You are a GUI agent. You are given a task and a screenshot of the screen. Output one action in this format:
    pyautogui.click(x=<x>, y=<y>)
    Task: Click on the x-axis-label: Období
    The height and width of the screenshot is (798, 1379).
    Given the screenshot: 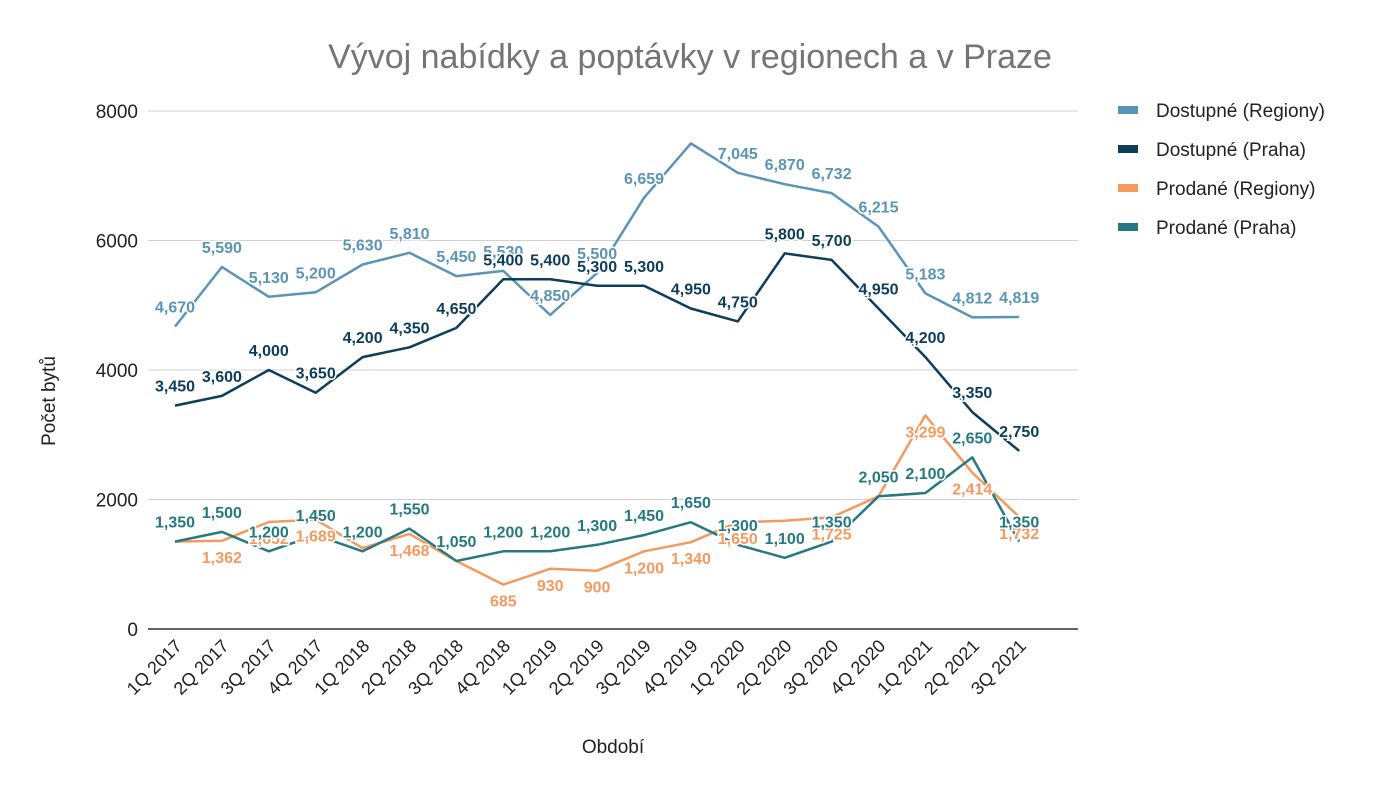 What is the action you would take?
    pyautogui.click(x=613, y=747)
    